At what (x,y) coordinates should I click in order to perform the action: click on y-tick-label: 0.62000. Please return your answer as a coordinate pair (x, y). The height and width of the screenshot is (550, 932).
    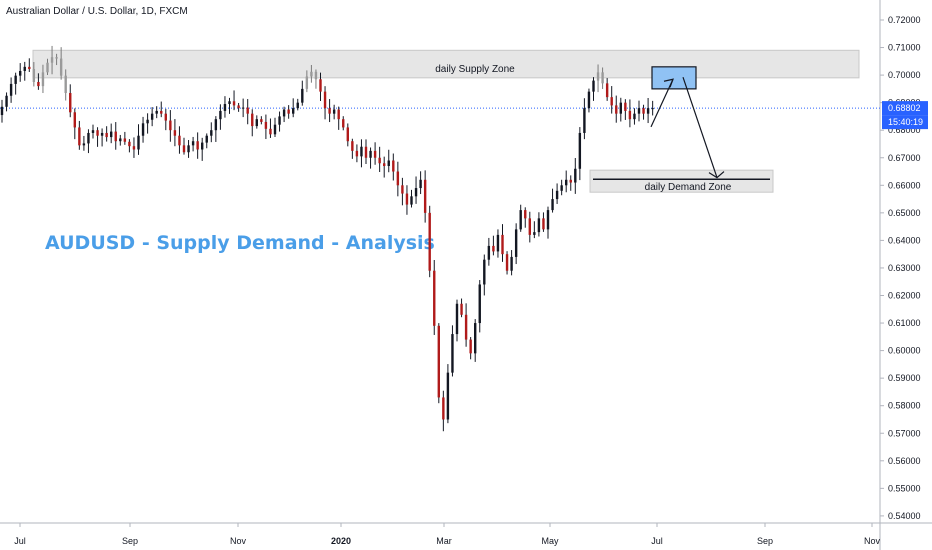
    Looking at the image, I should click on (904, 296).